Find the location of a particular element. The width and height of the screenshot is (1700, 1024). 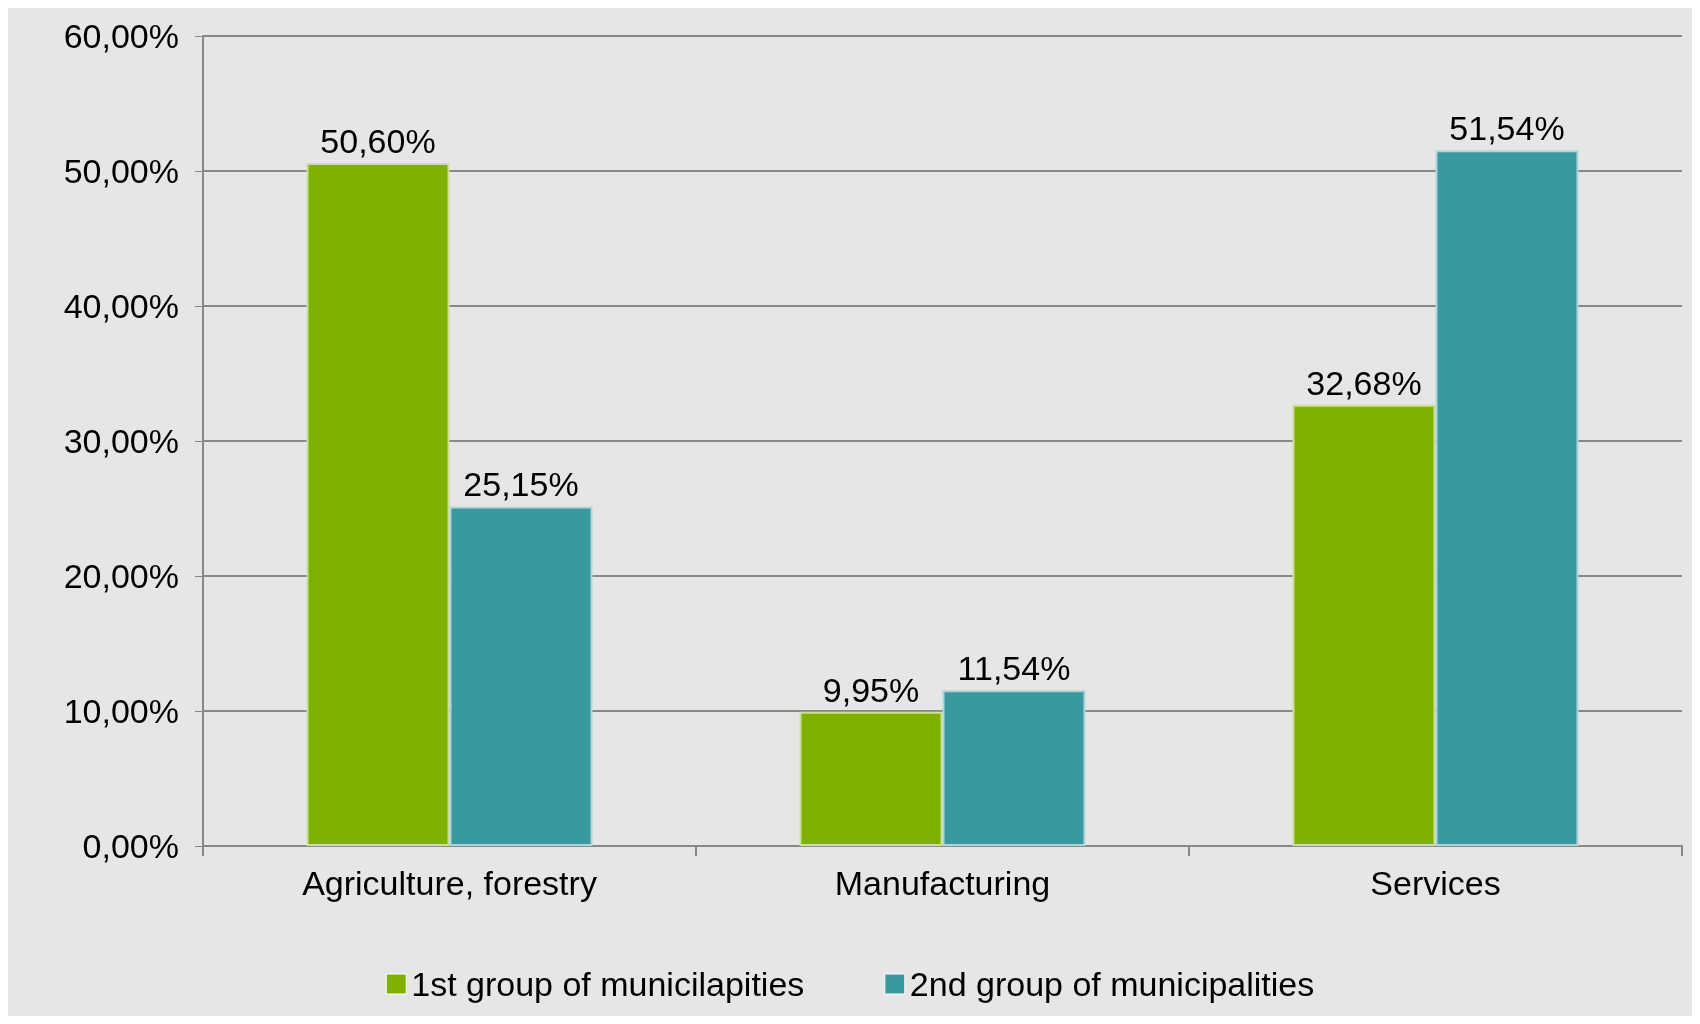

legend-label: 2nd group of municipalities is located at coordinates (1112, 984).